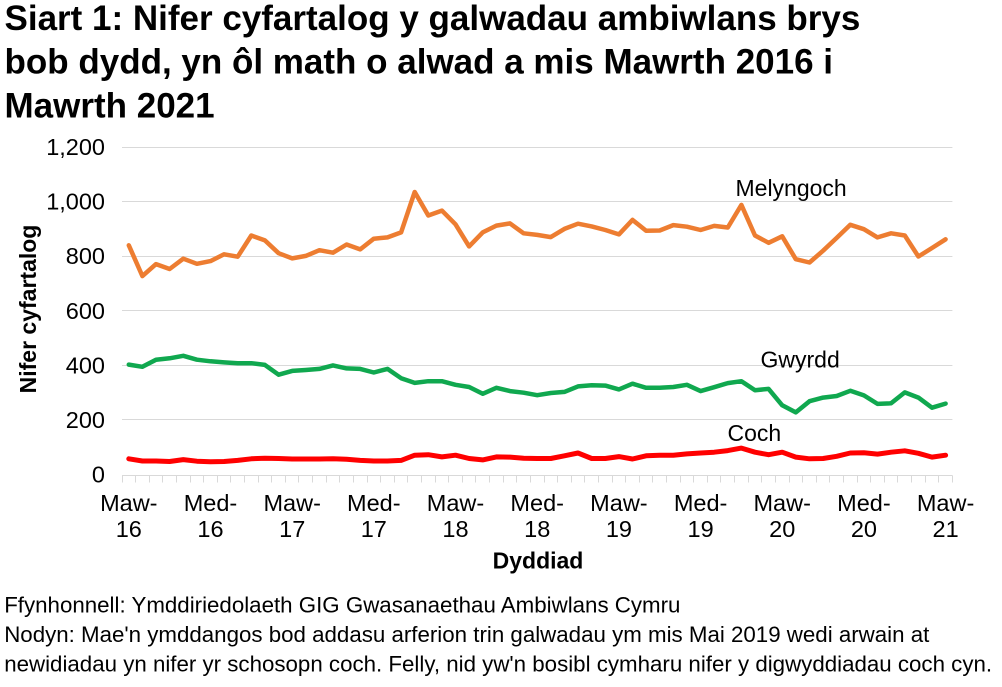  I want to click on svg-text: 200, so click(85, 420).